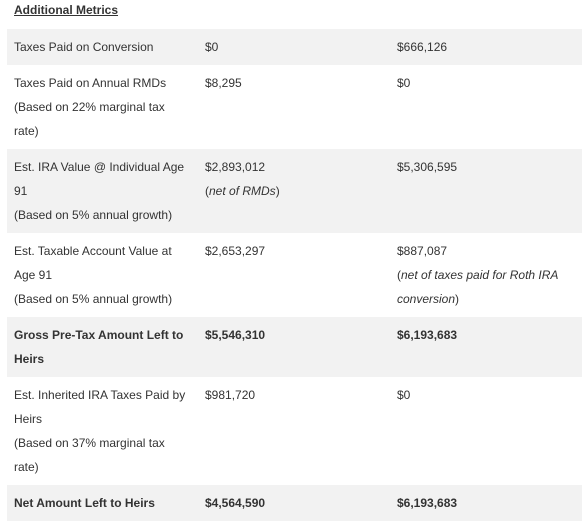 This screenshot has width=585, height=531. I want to click on value: $5,306,595, so click(427, 167).